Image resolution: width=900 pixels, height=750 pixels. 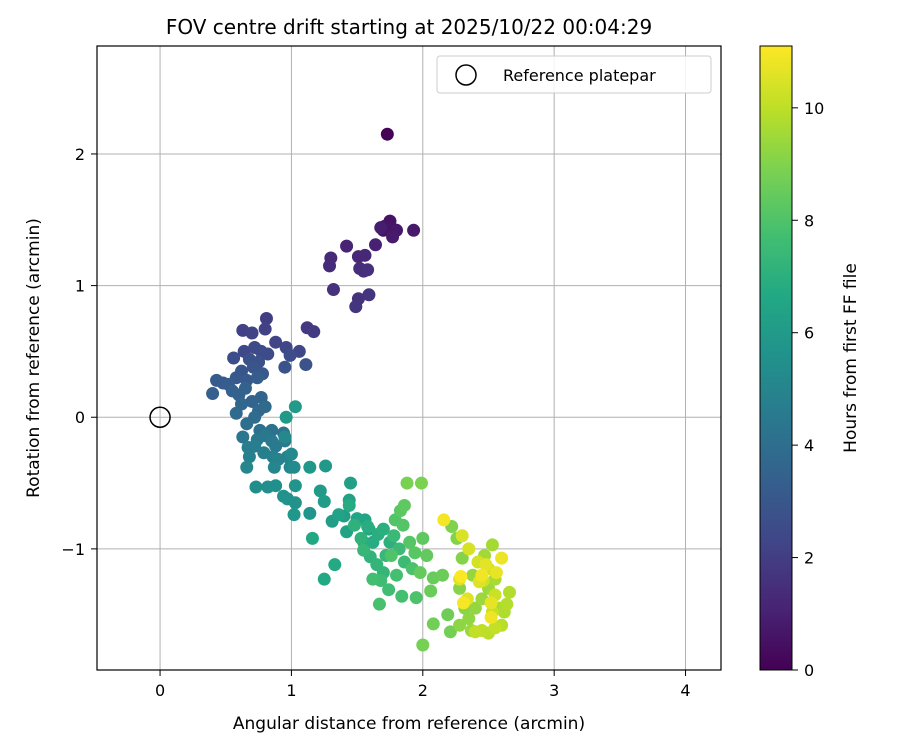 I want to click on colorbar-tick-label: 8, so click(x=809, y=220).